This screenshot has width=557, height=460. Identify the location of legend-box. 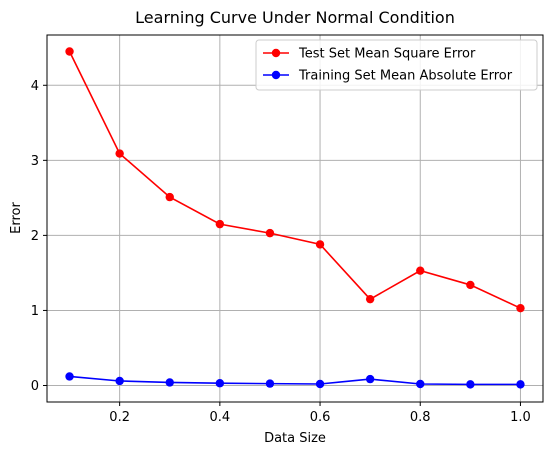
(396, 65).